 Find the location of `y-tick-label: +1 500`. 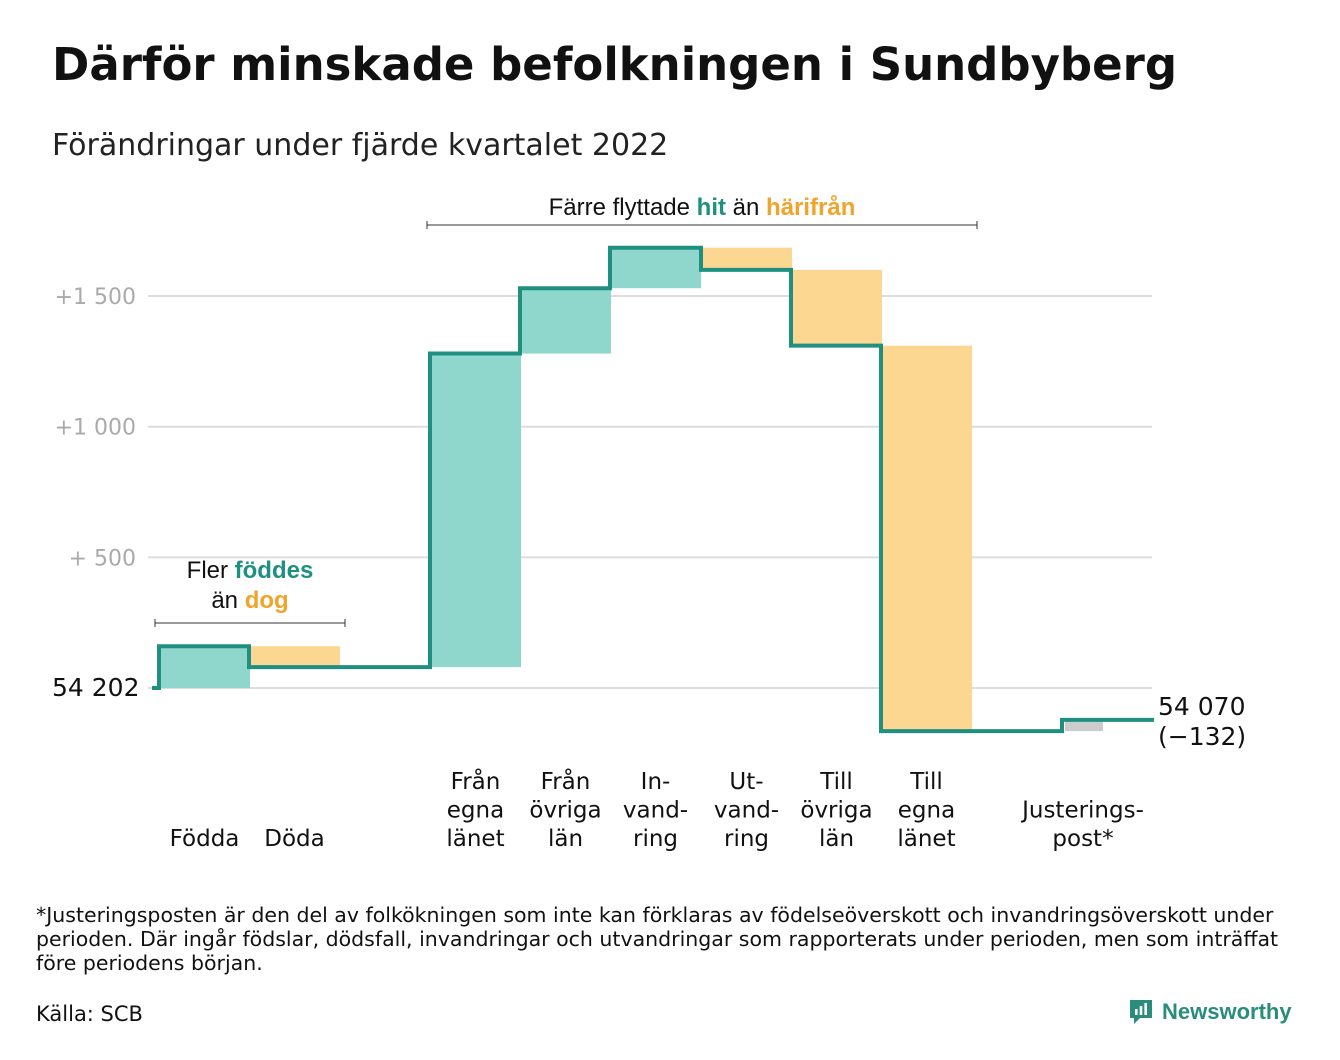

y-tick-label: +1 500 is located at coordinates (95, 297).